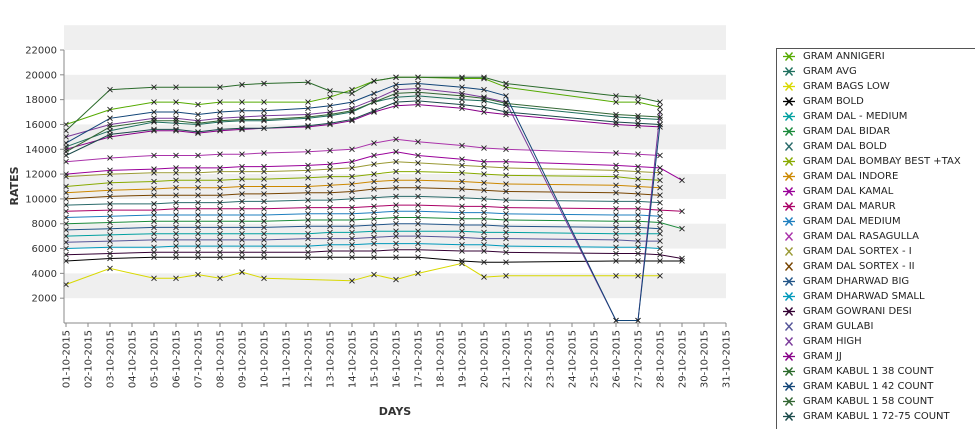 The width and height of the screenshot is (975, 429). What do you see at coordinates (876, 311) in the screenshot?
I see `legend-item: GRAM GOWRANI DESI` at bounding box center [876, 311].